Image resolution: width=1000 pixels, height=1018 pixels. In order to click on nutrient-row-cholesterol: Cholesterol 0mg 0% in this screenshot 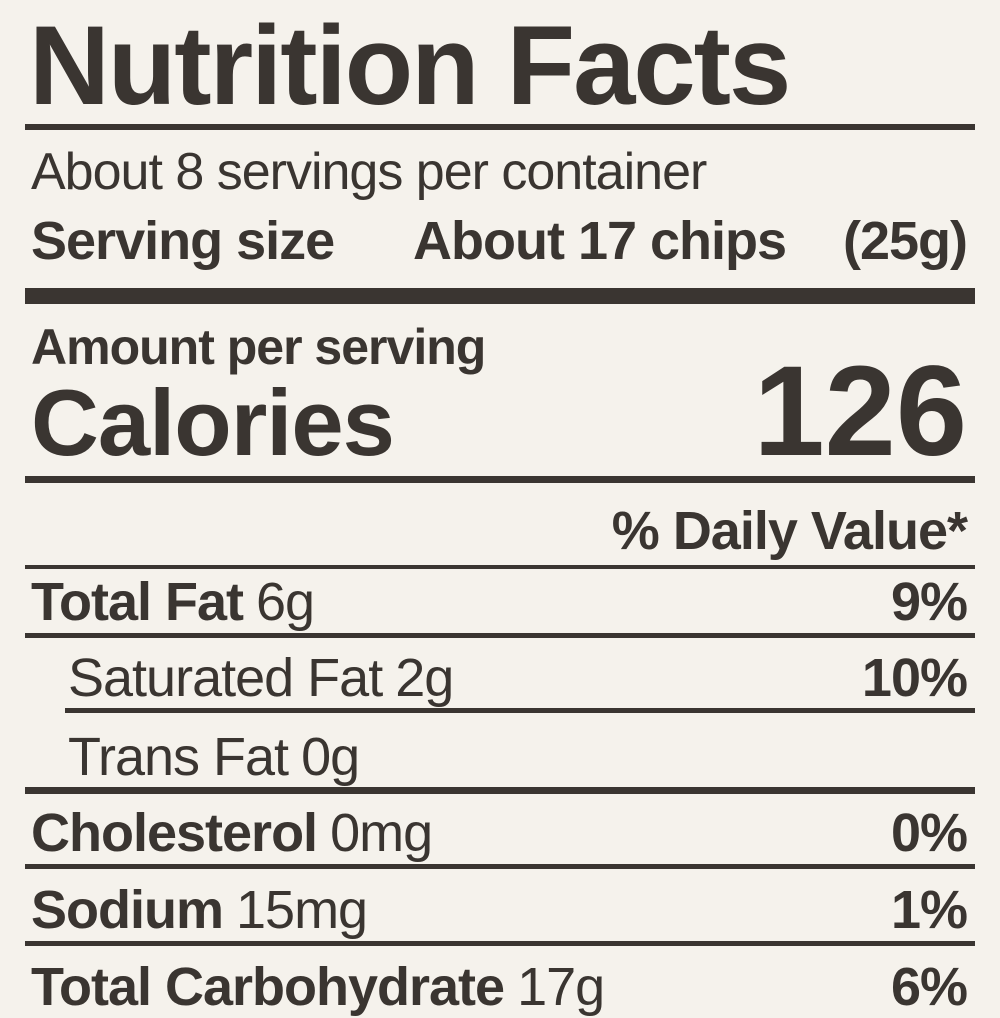, I will do `click(500, 833)`.